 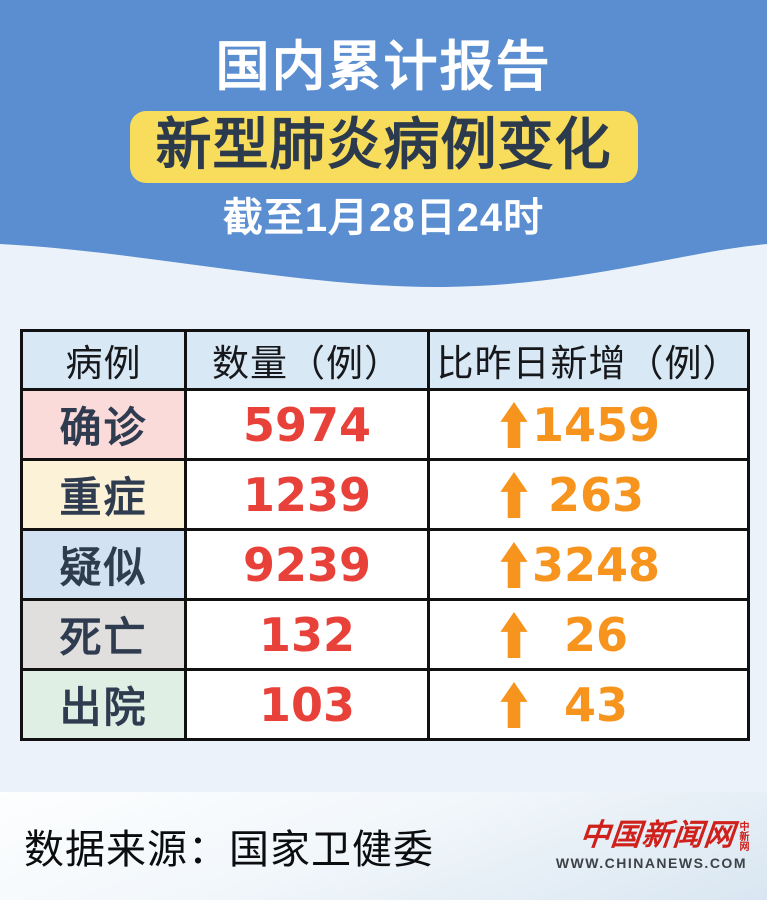 What do you see at coordinates (580, 634) in the screenshot?
I see `delta-value: 26` at bounding box center [580, 634].